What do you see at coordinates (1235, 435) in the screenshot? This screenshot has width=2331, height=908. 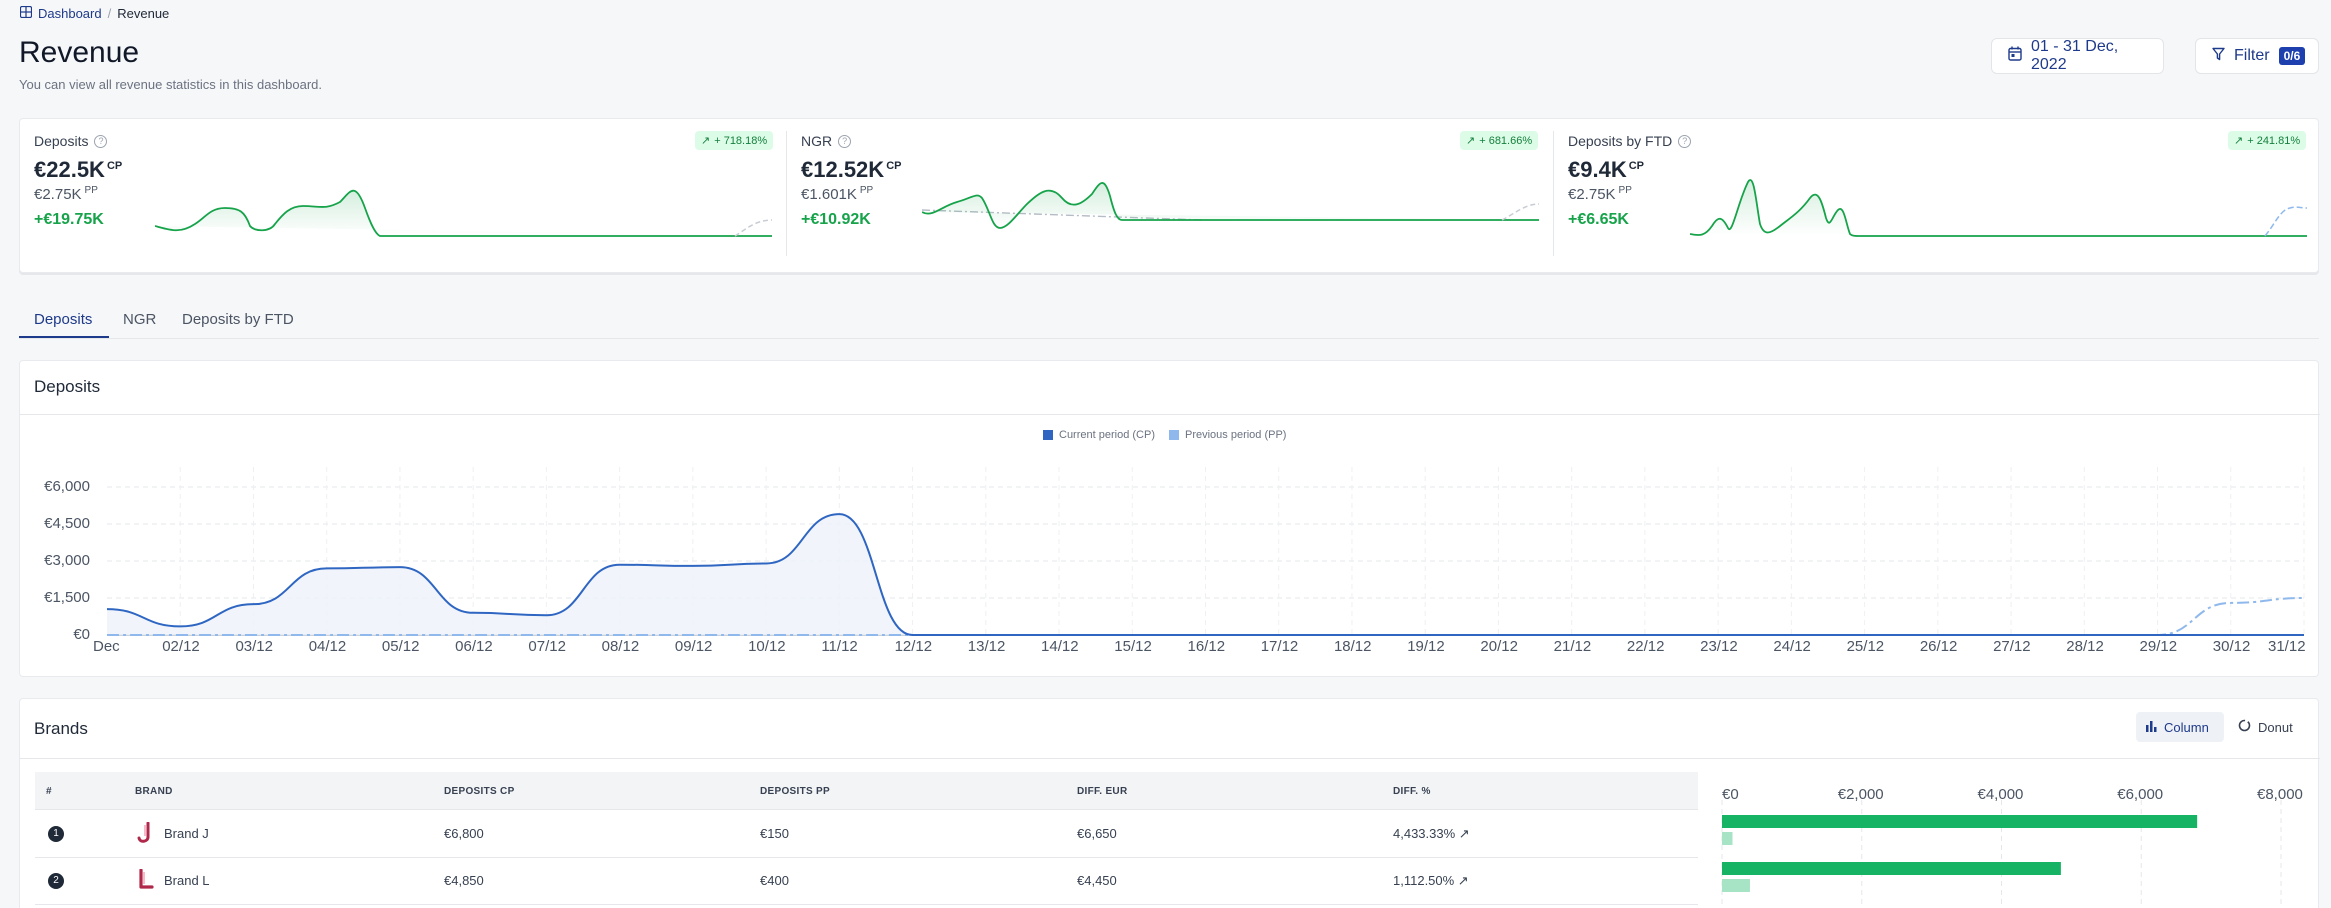 I see `legend-label-pp: Previous period (PP)` at bounding box center [1235, 435].